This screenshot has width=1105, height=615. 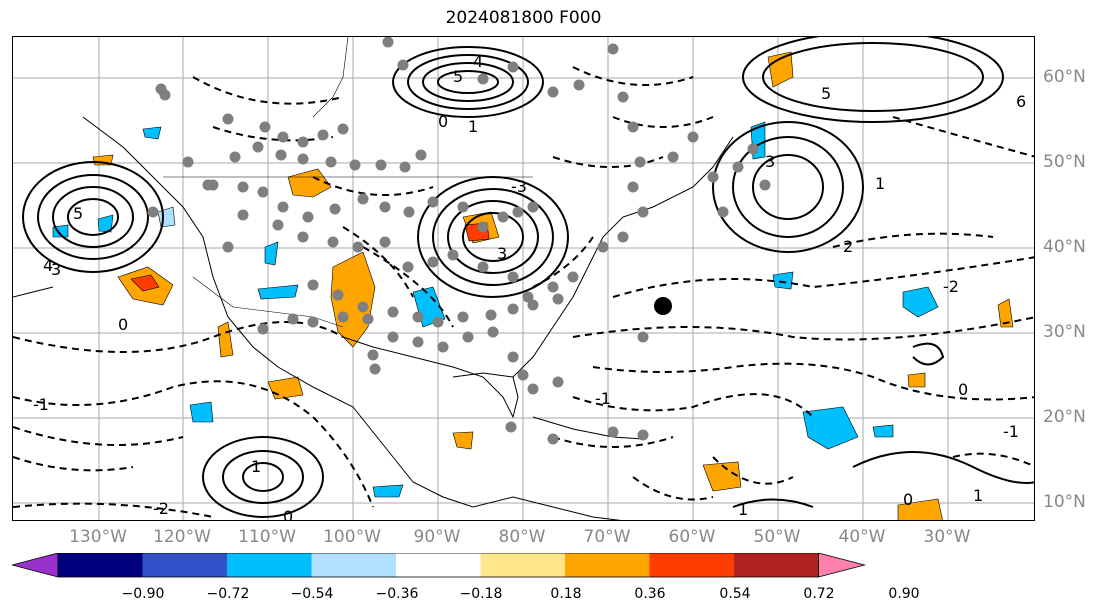 What do you see at coordinates (143, 594) in the screenshot?
I see `colorbar-tick-label: −0.90` at bounding box center [143, 594].